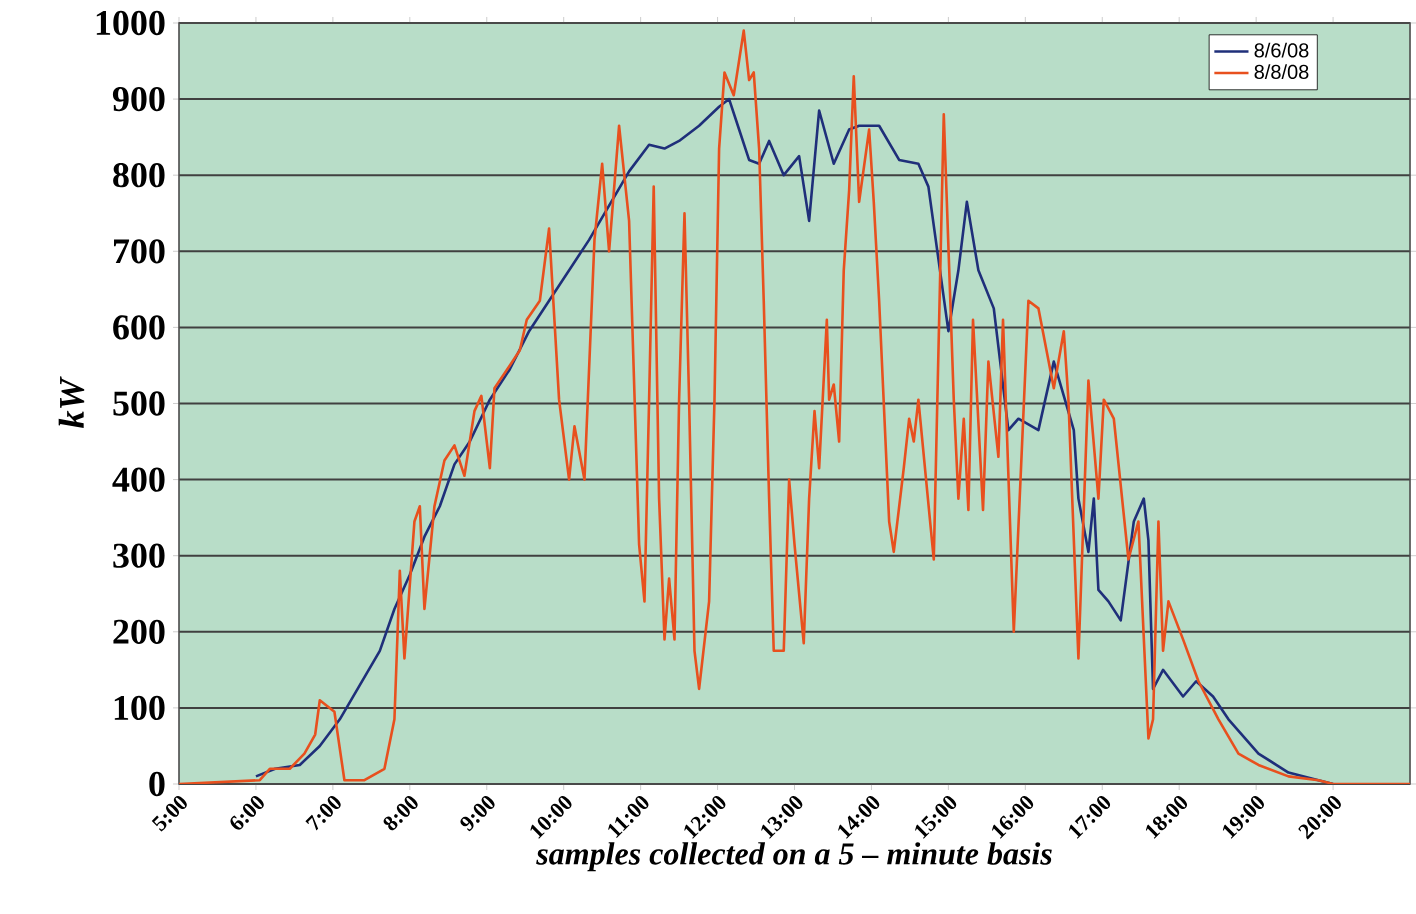 The width and height of the screenshot is (1416, 914). I want to click on y-tick-label: 0, so click(157, 784).